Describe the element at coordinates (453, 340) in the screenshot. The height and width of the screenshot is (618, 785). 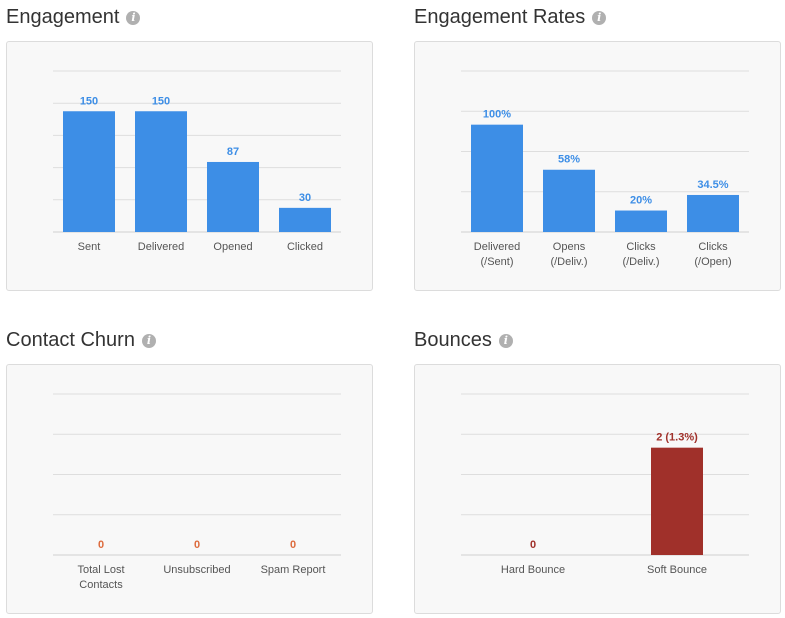
I see `bounces-title-text: Bounces` at that location.